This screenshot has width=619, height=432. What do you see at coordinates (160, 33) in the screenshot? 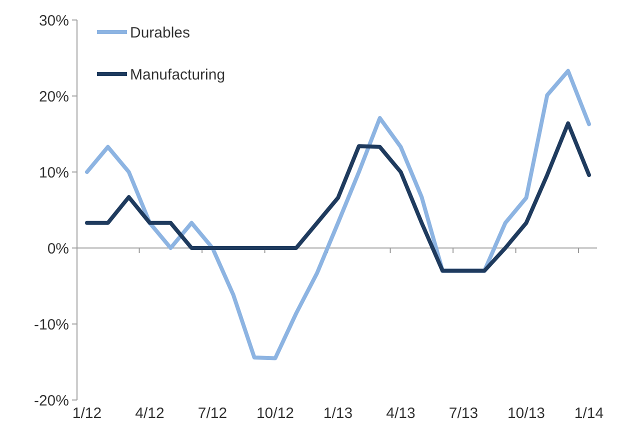
I see `legend-label: Durables` at bounding box center [160, 33].